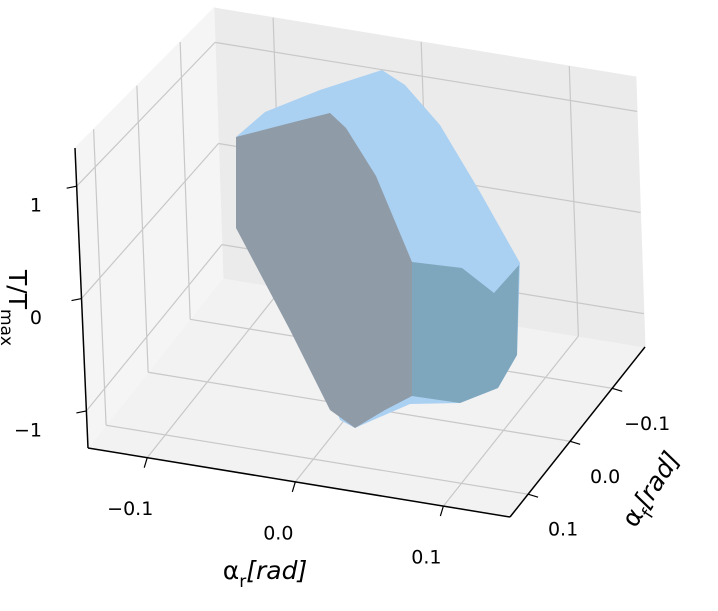  What do you see at coordinates (231, 570) in the screenshot?
I see `axis-title-text: α` at bounding box center [231, 570].